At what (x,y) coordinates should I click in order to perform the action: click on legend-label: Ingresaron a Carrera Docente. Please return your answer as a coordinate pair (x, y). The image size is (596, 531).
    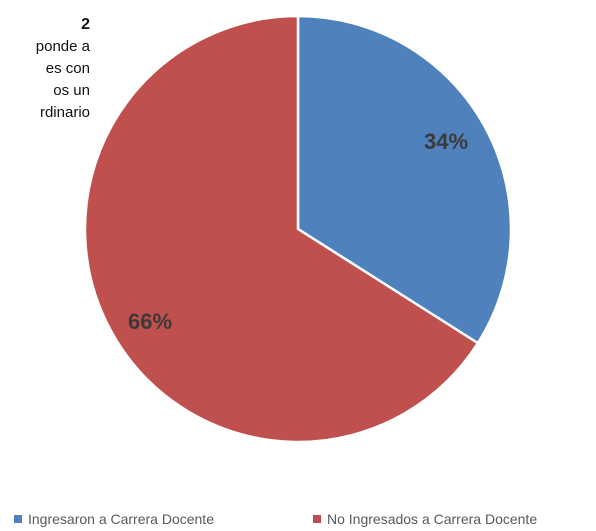
    Looking at the image, I should click on (121, 519).